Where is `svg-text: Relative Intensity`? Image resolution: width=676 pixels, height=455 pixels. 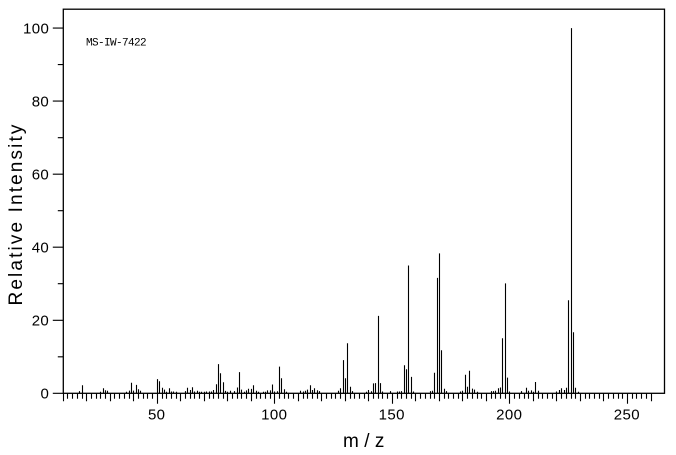
svg-text: Relative Intensity is located at coordinates (16, 213).